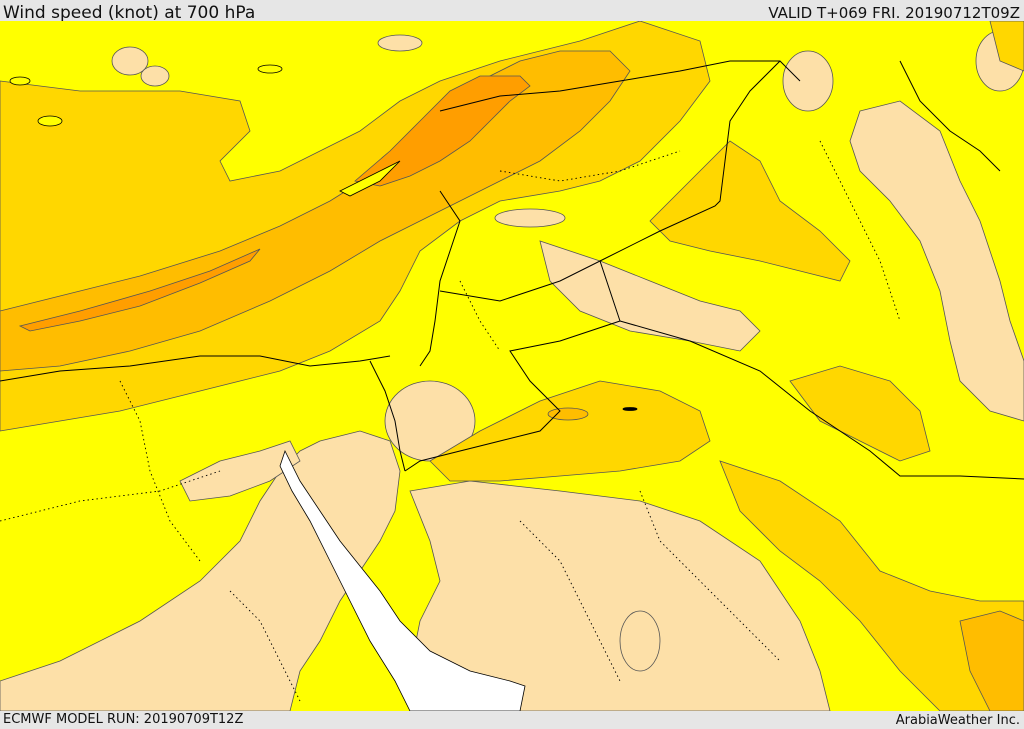 This screenshot has height=729, width=1024. I want to click on model-run: ECMWF MODEL RUN: 20190709T12Z, so click(123, 719).